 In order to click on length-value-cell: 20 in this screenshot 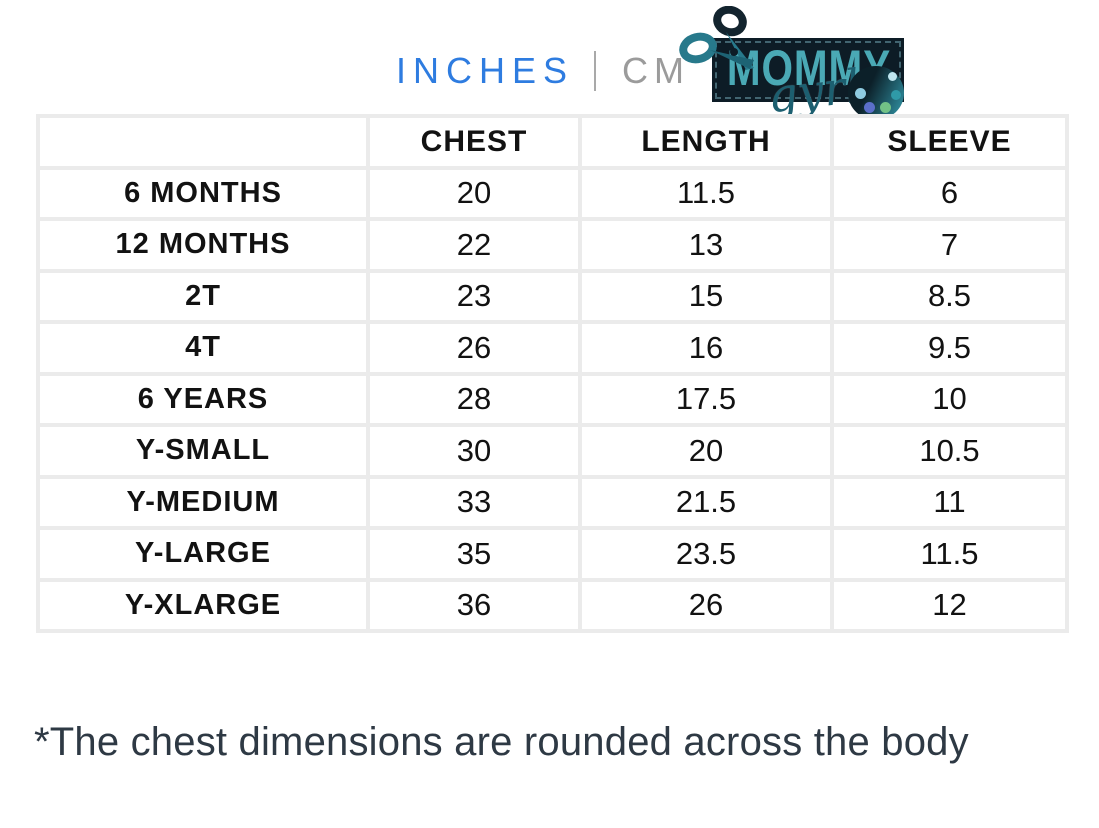, I will do `click(706, 451)`.